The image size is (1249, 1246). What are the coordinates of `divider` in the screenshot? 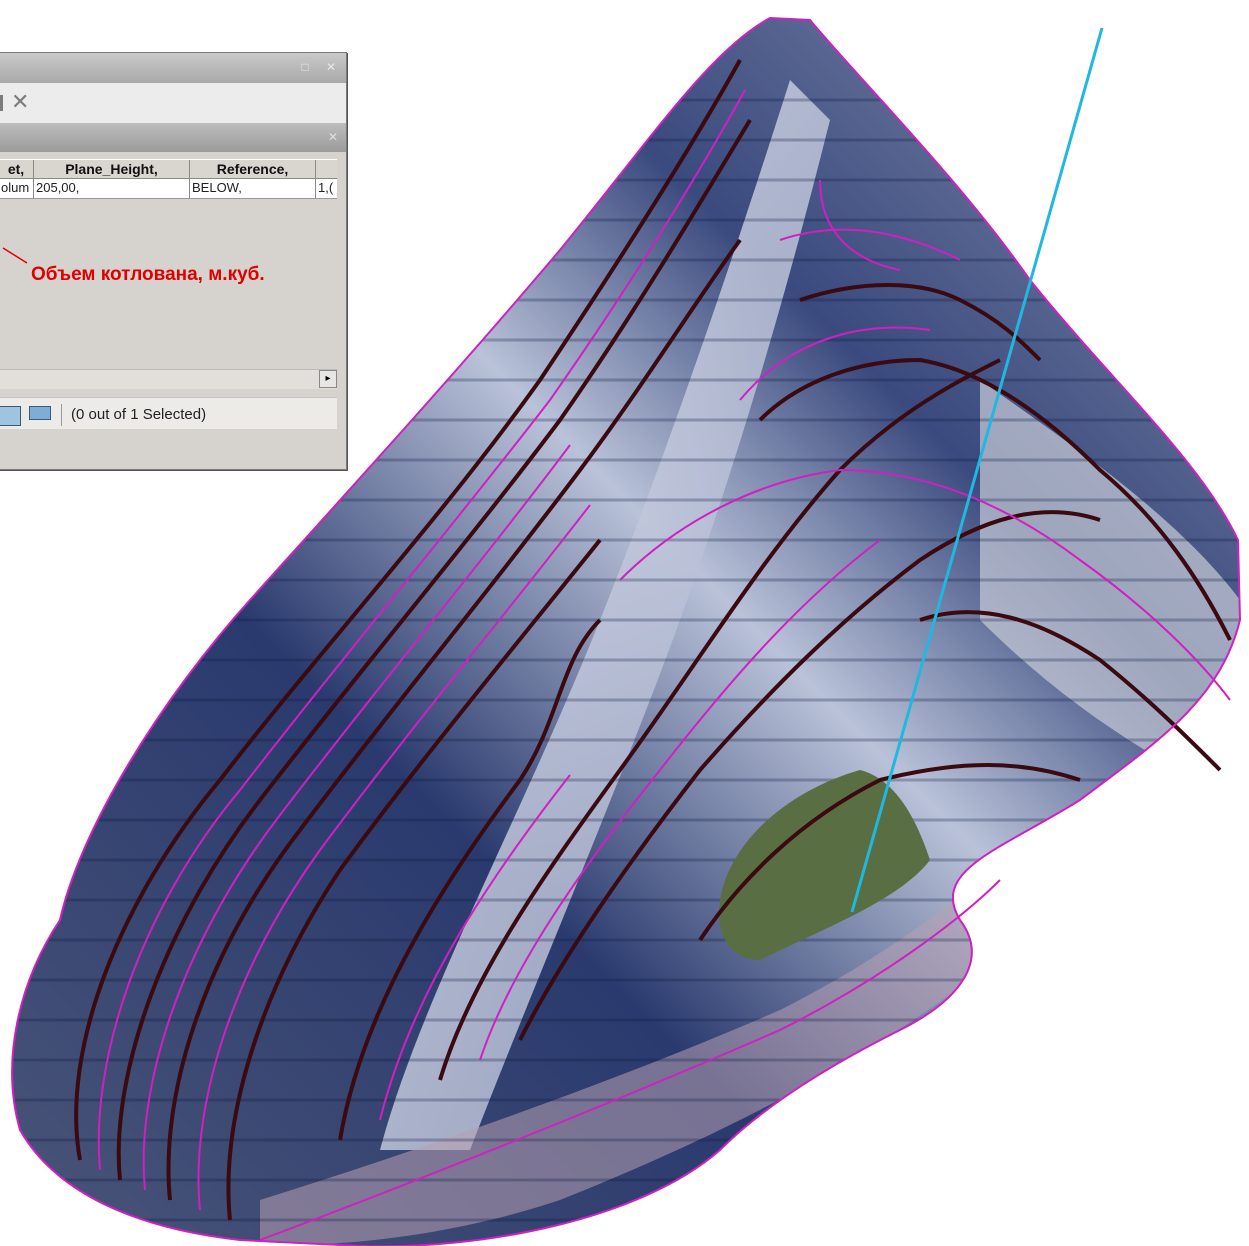 It's located at (61, 415).